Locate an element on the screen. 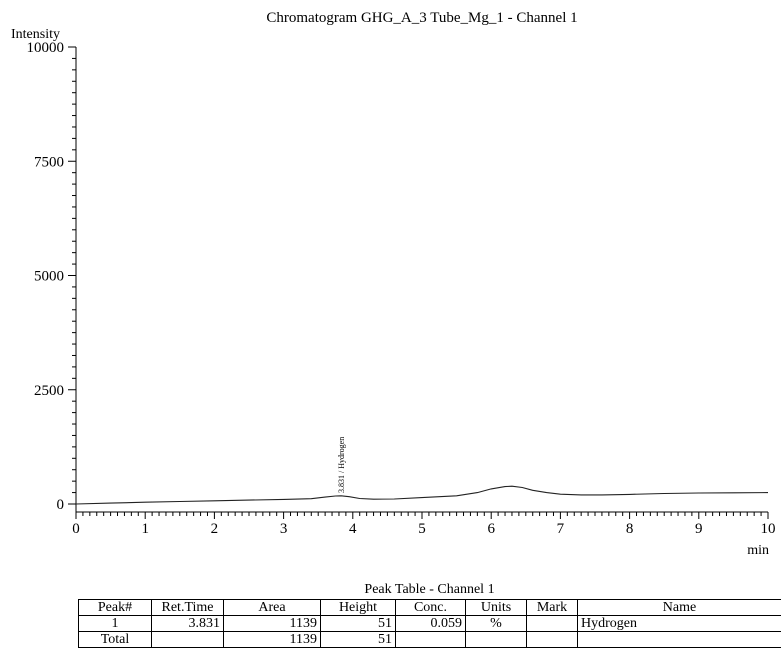  annotations: 3.831 / Hydrogen is located at coordinates (341, 465).